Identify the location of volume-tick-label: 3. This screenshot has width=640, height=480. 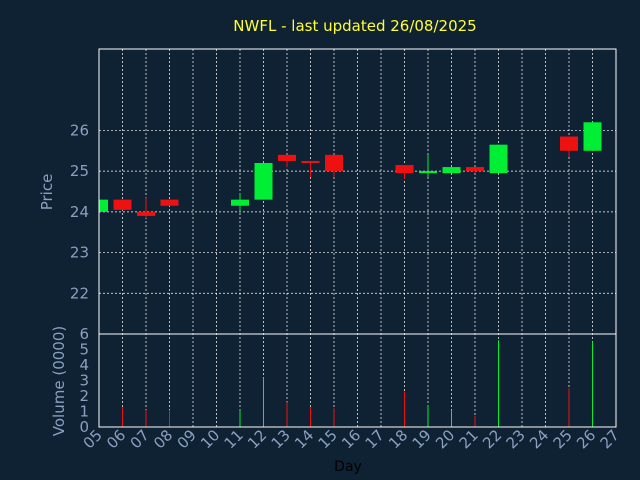
(84, 381).